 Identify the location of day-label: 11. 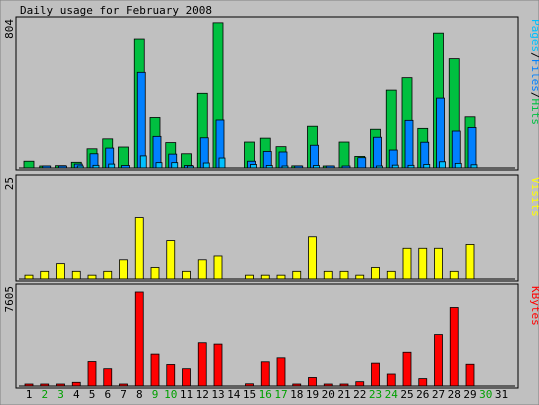
(186, 394).